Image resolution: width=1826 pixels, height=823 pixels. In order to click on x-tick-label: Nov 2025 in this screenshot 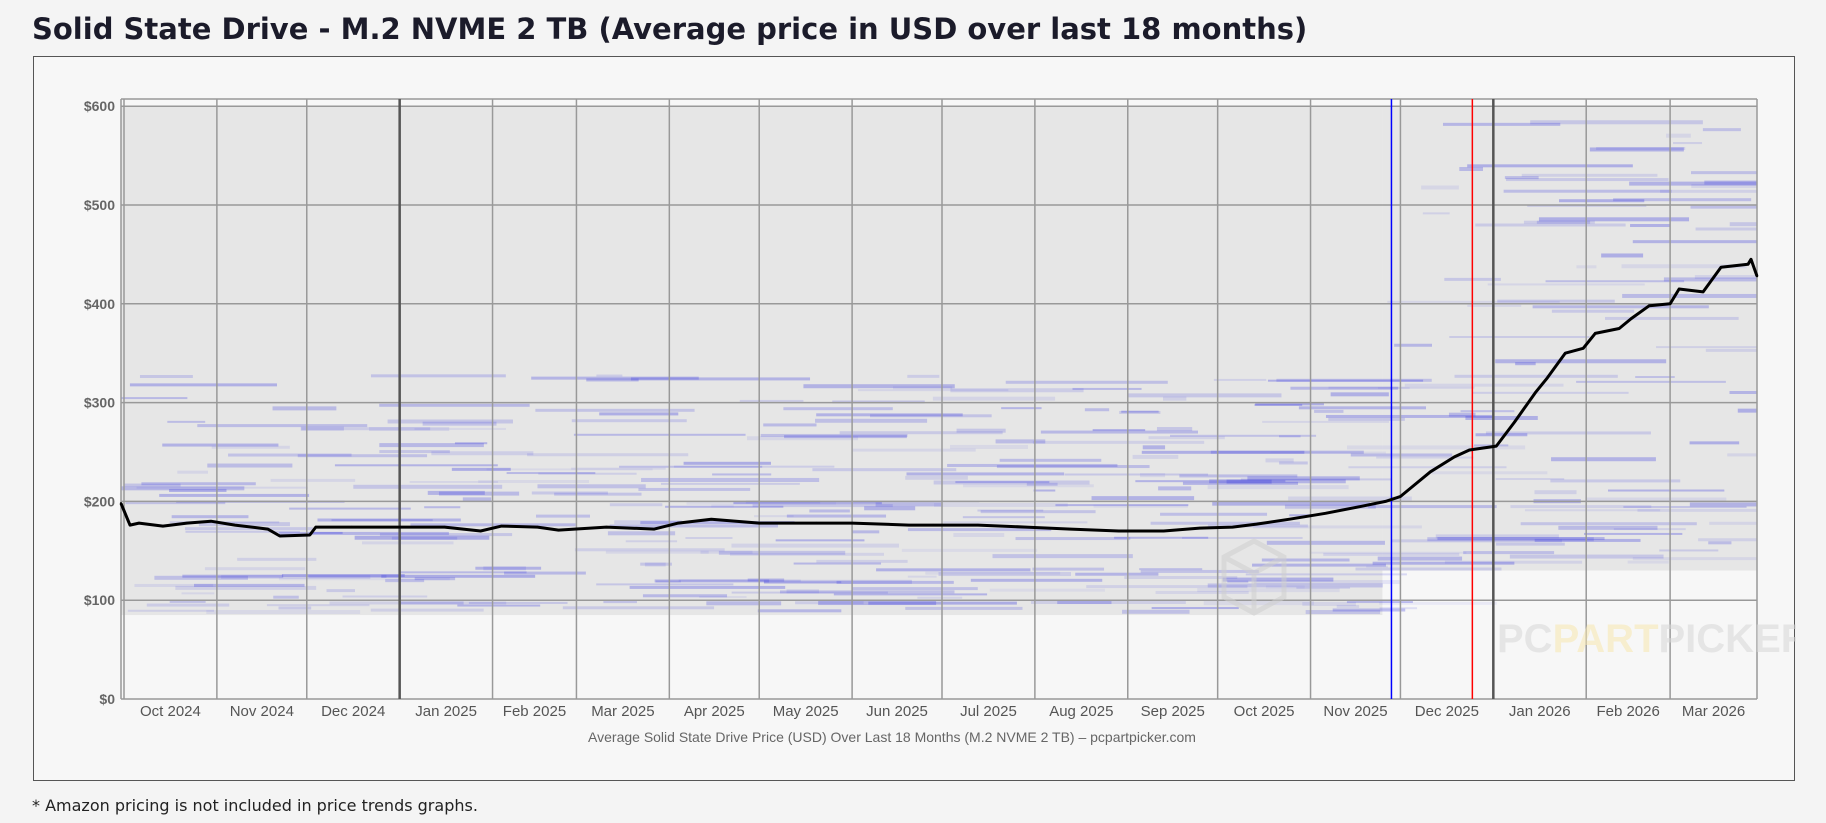, I will do `click(1355, 711)`.